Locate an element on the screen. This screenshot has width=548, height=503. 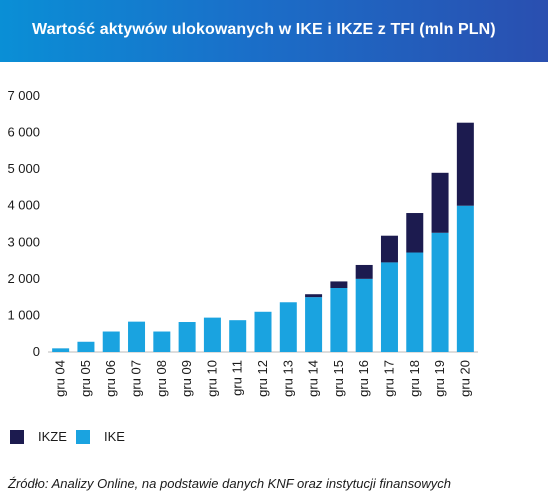
y-tick-label: 6 000 is located at coordinates (23, 132).